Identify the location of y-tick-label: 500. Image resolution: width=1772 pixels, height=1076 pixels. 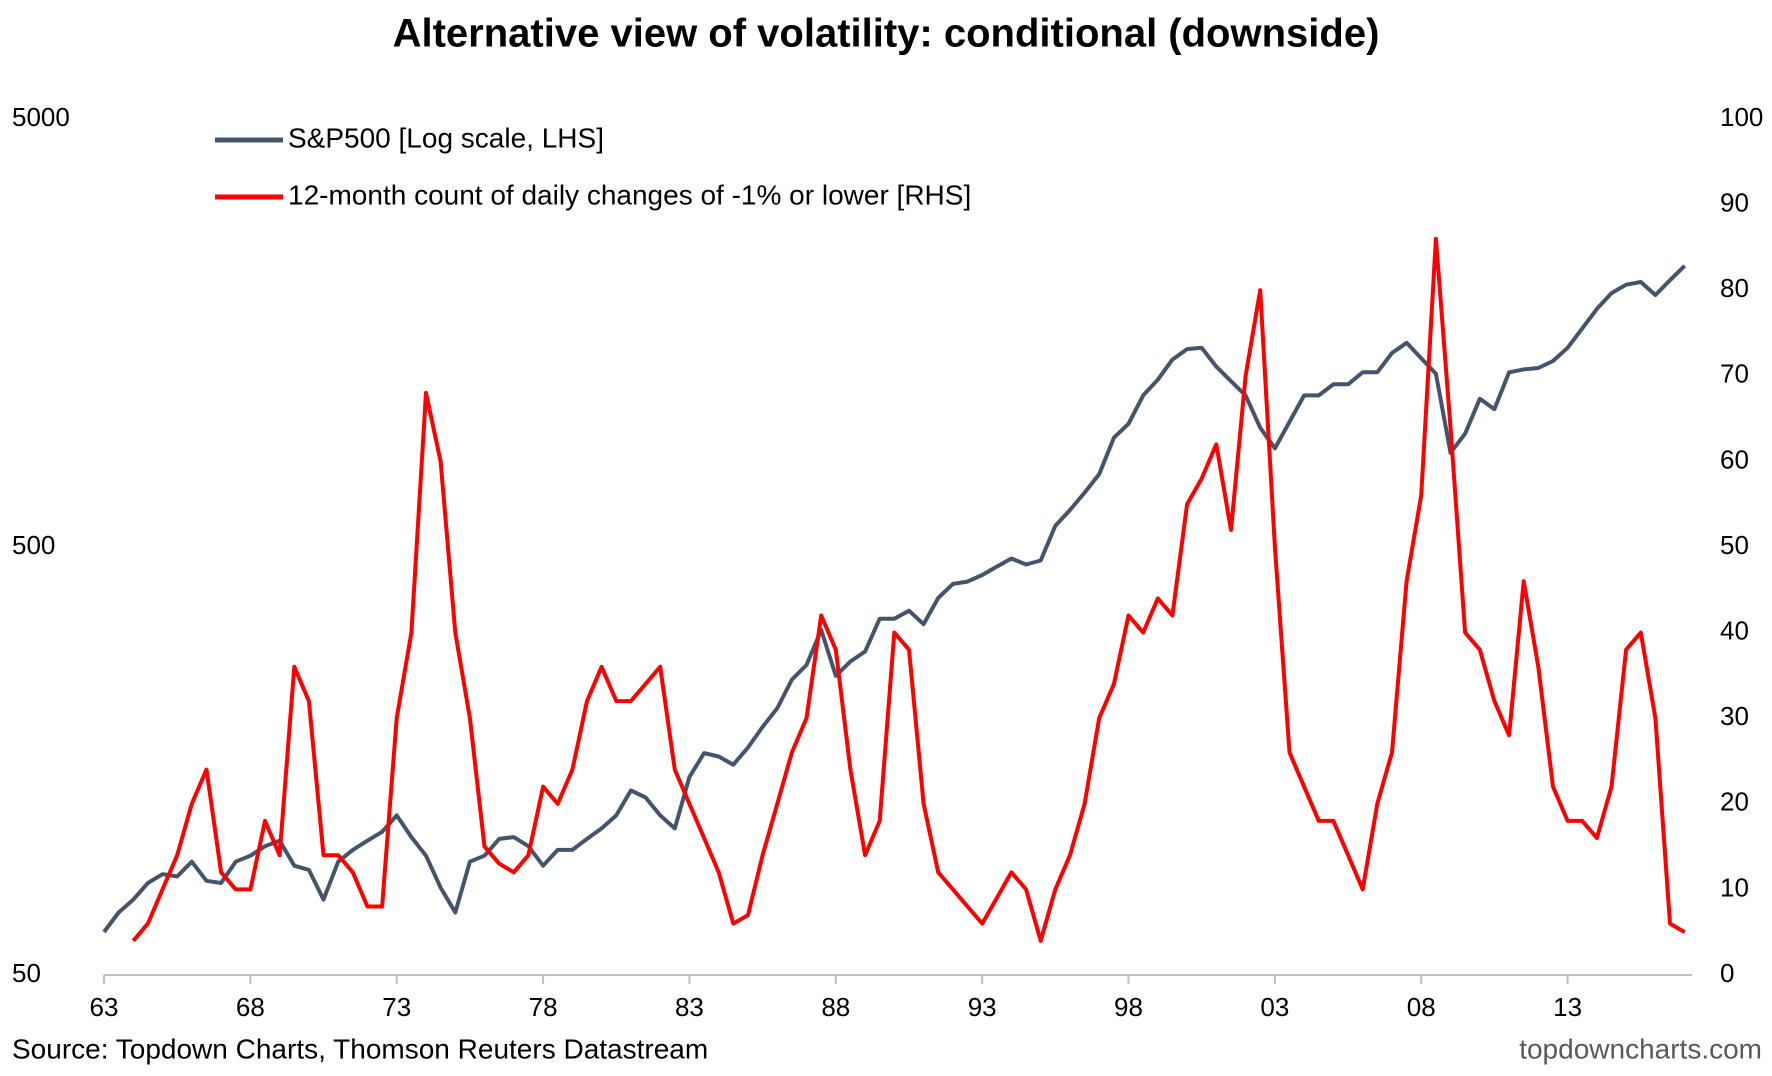
(33, 545).